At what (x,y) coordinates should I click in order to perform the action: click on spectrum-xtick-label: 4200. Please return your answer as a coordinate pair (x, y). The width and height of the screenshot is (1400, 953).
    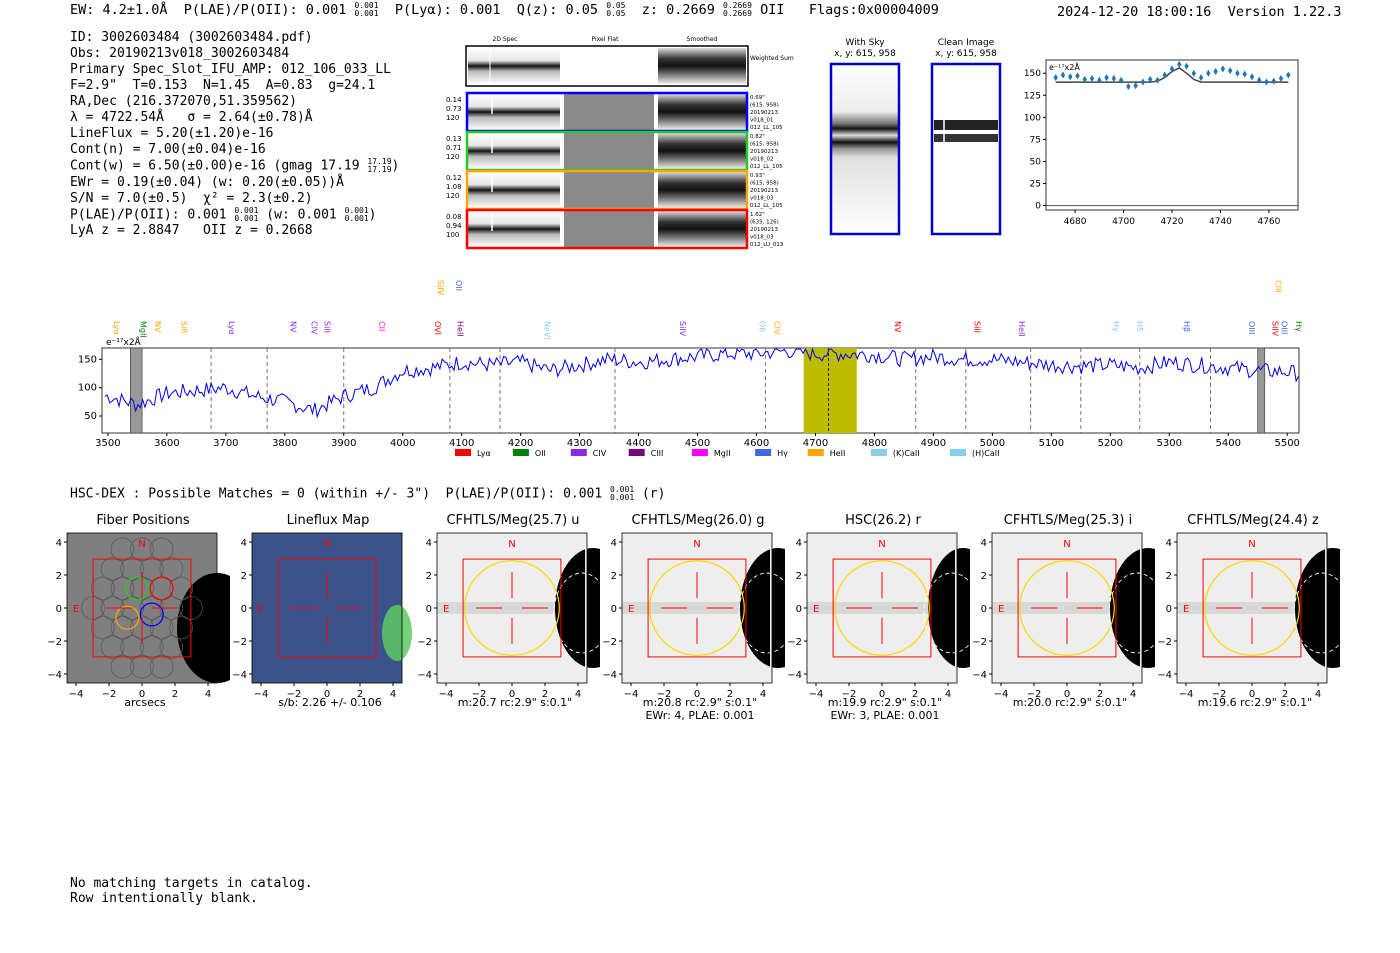
    Looking at the image, I should click on (520, 443).